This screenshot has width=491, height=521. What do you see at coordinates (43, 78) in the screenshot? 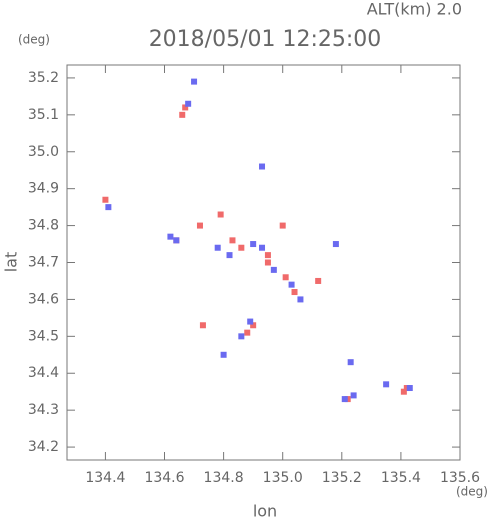
I see `y-tick-label: 35.2` at bounding box center [43, 78].